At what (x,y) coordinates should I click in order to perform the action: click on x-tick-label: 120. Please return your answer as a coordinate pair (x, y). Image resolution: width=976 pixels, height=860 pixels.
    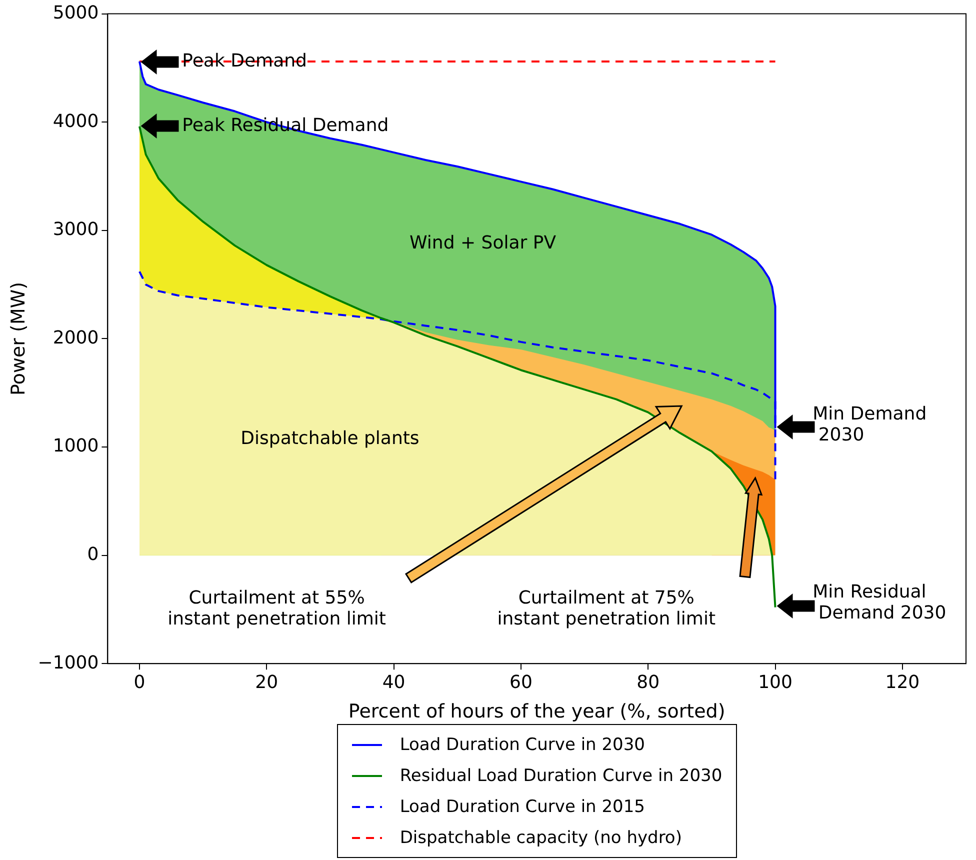
    Looking at the image, I should click on (902, 683).